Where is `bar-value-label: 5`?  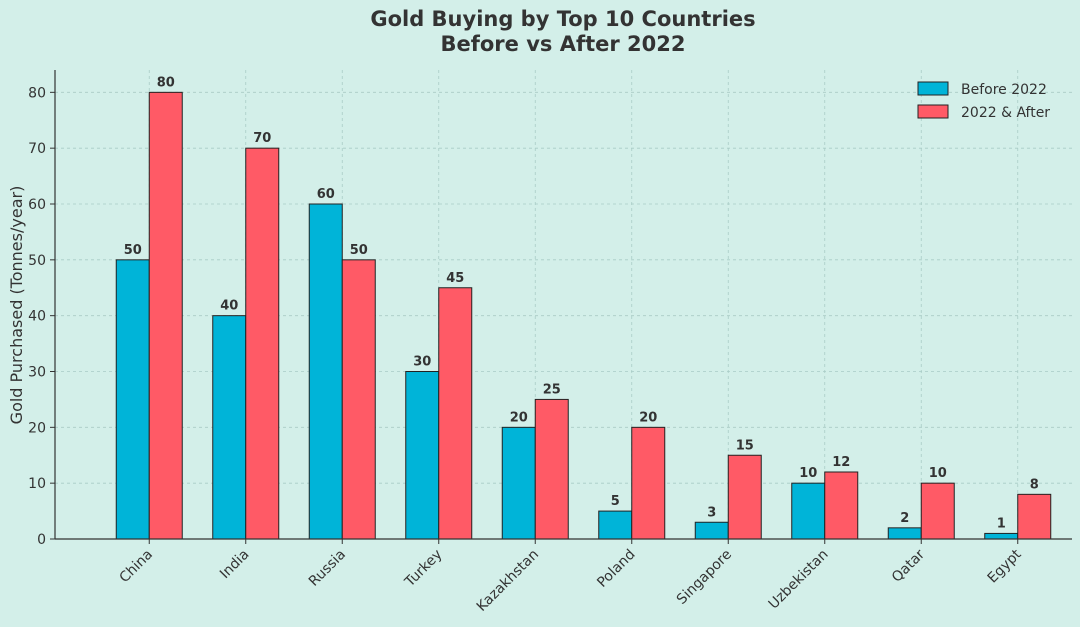
bar-value-label: 5 is located at coordinates (615, 501).